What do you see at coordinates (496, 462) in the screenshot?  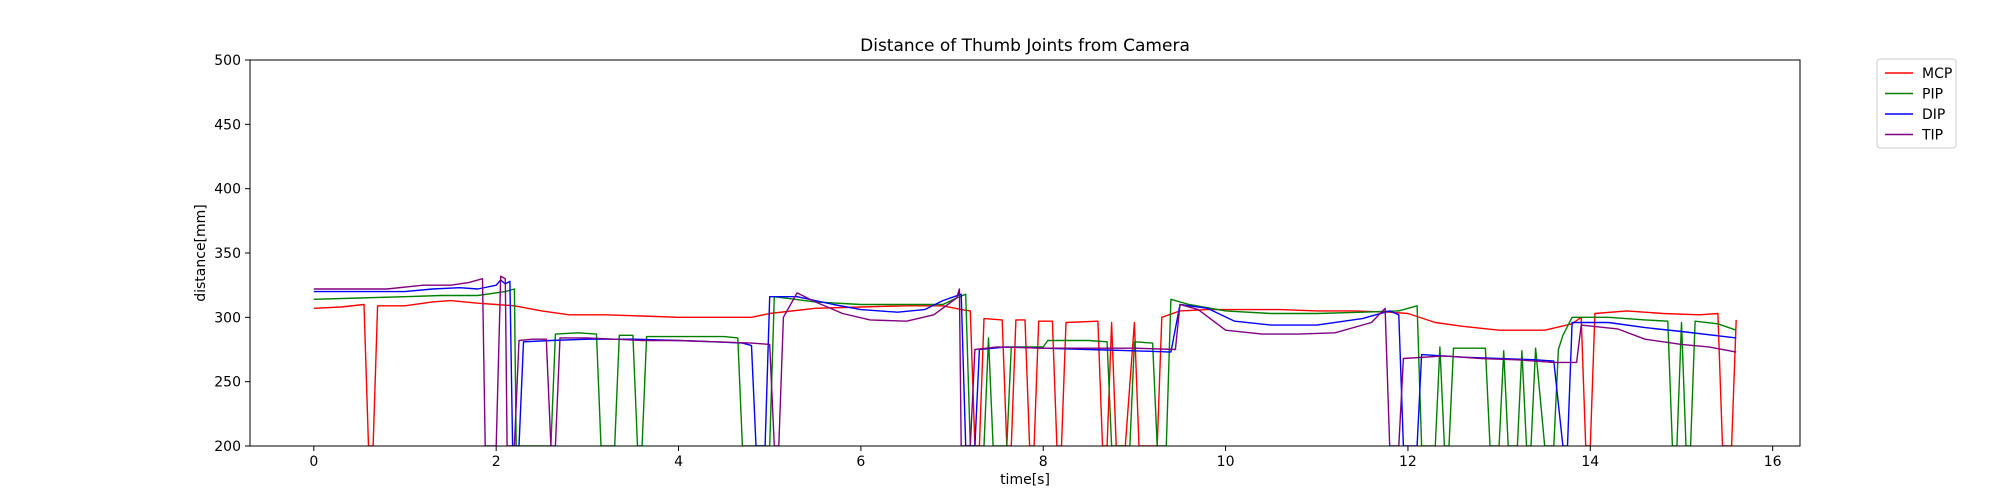 I see `x-tick-label: 2` at bounding box center [496, 462].